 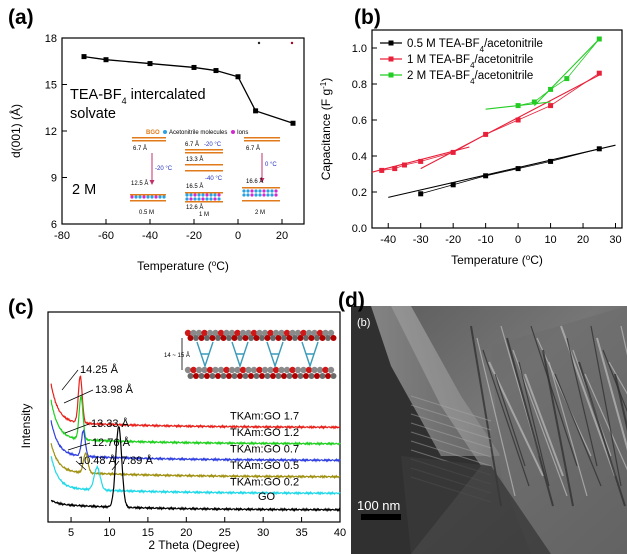 What do you see at coordinates (359, 193) in the screenshot?
I see `y-tick-label: 0.2` at bounding box center [359, 193].